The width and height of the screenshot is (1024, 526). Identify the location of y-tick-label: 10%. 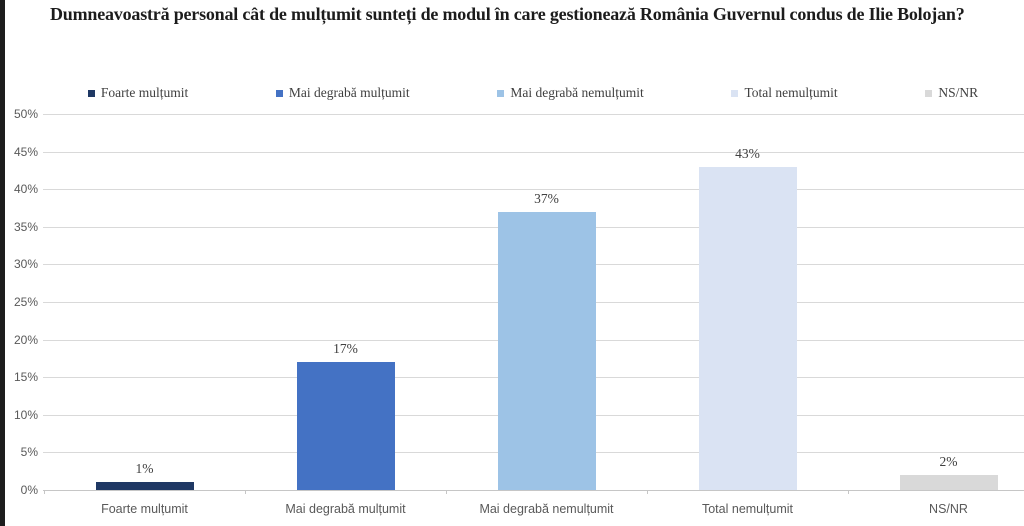
(25, 414).